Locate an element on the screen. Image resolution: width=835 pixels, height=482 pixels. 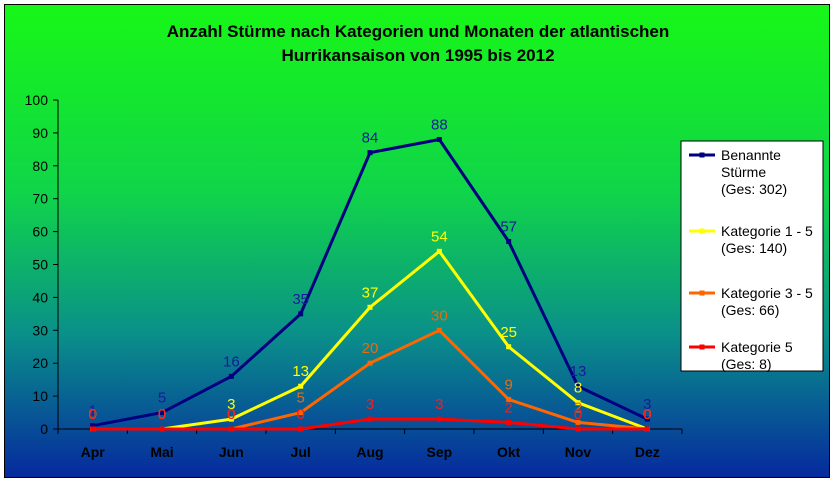
x-tick-label: Sep is located at coordinates (439, 452).